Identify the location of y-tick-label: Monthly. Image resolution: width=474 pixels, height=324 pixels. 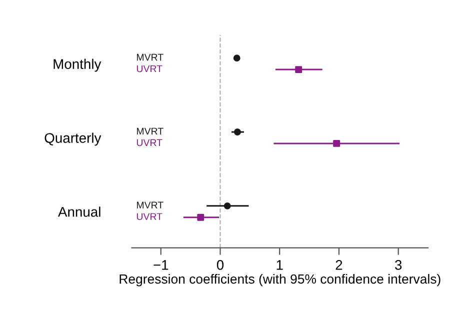
(78, 65).